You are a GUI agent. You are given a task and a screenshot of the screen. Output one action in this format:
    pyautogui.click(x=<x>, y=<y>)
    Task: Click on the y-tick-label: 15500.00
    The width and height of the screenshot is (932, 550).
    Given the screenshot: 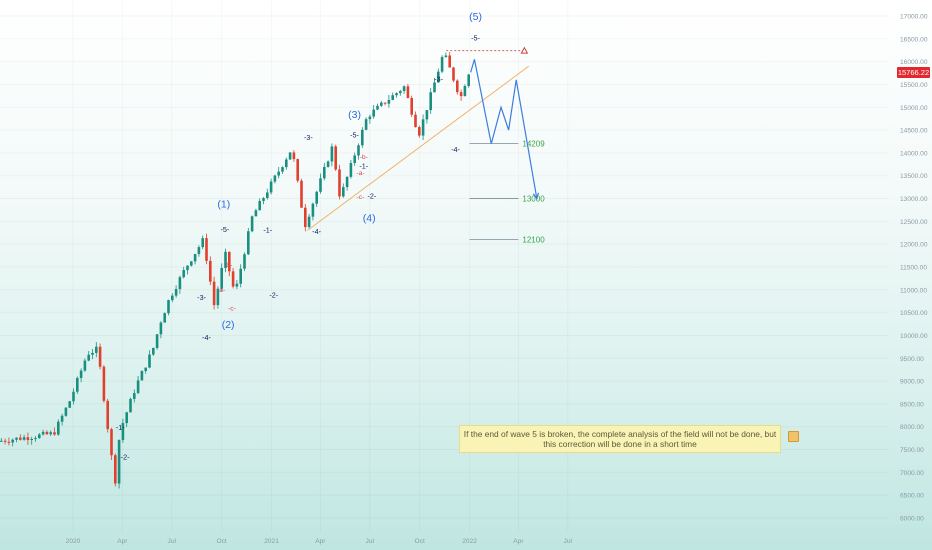 What is the action you would take?
    pyautogui.click(x=914, y=85)
    